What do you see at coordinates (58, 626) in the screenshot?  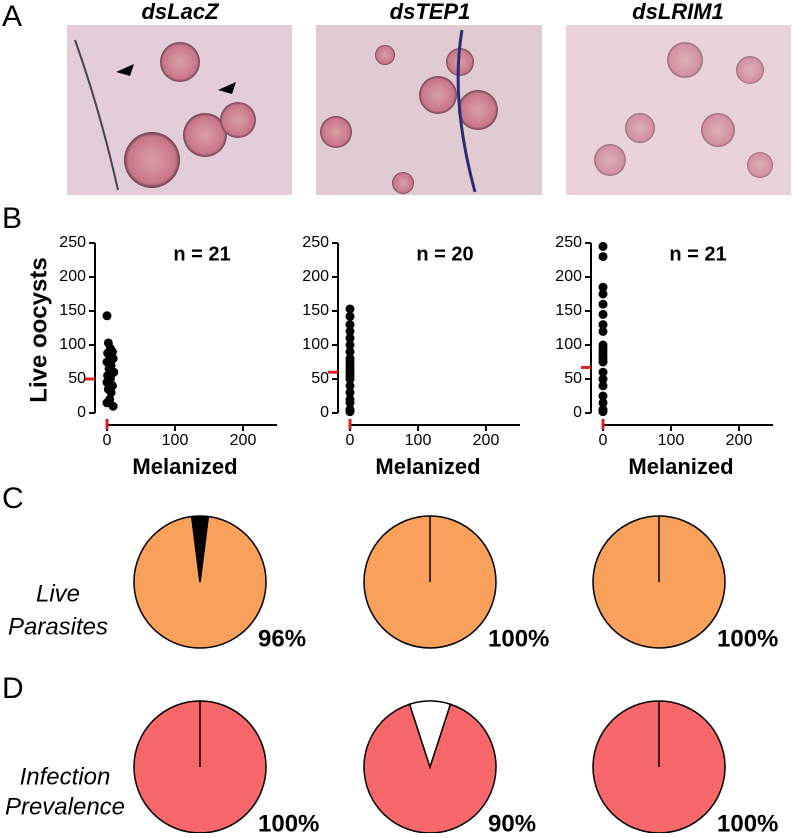 I see `row-label: Parasites` at bounding box center [58, 626].